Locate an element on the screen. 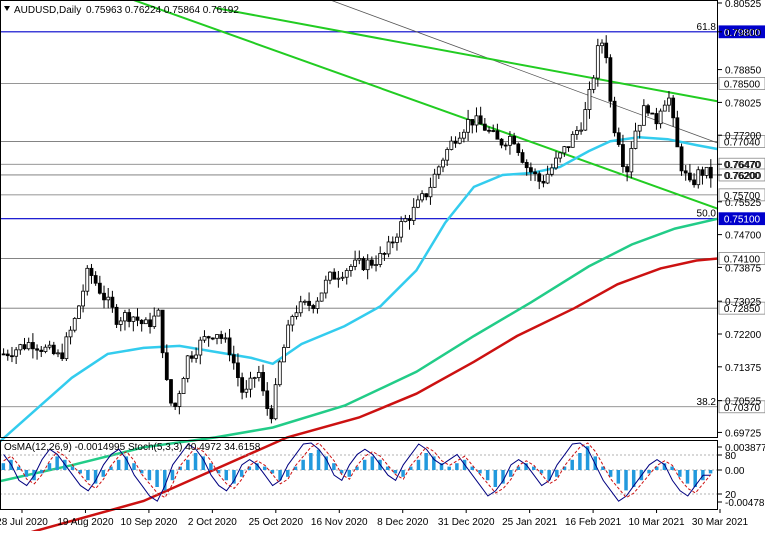  stoch-signal-line is located at coordinates (357, 470).